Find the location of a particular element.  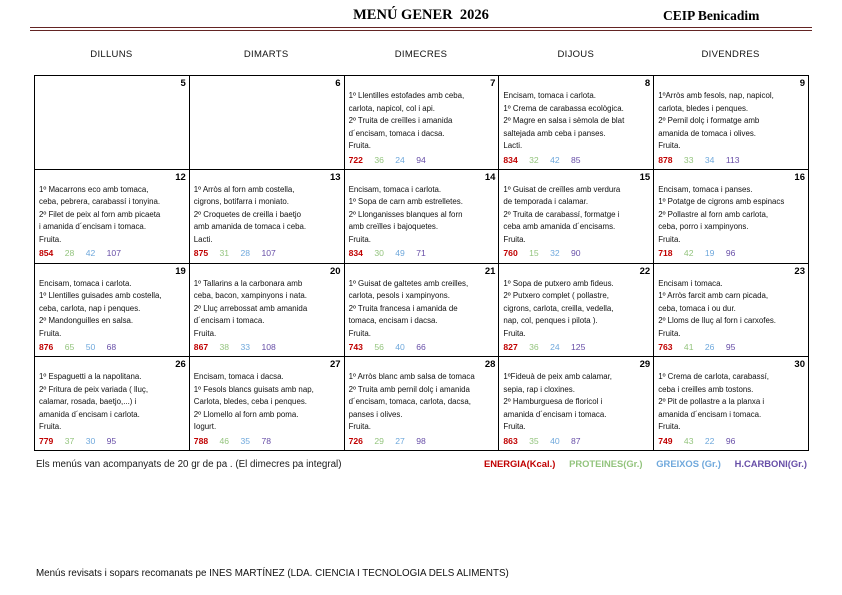

greixos-value: 49 is located at coordinates (400, 253).